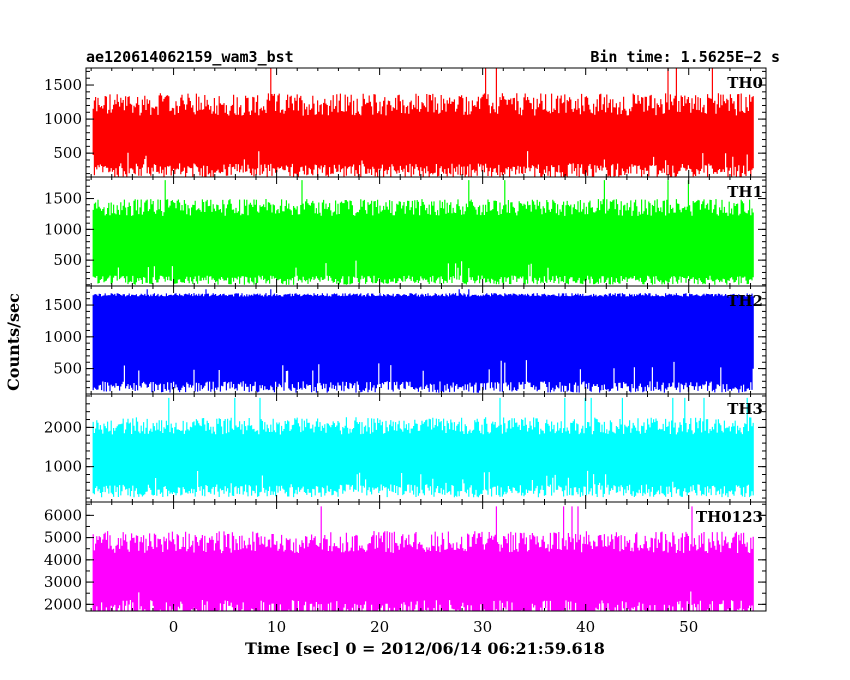 This screenshot has height=680, width=850. I want to click on panel-label: TH2, so click(745, 301).